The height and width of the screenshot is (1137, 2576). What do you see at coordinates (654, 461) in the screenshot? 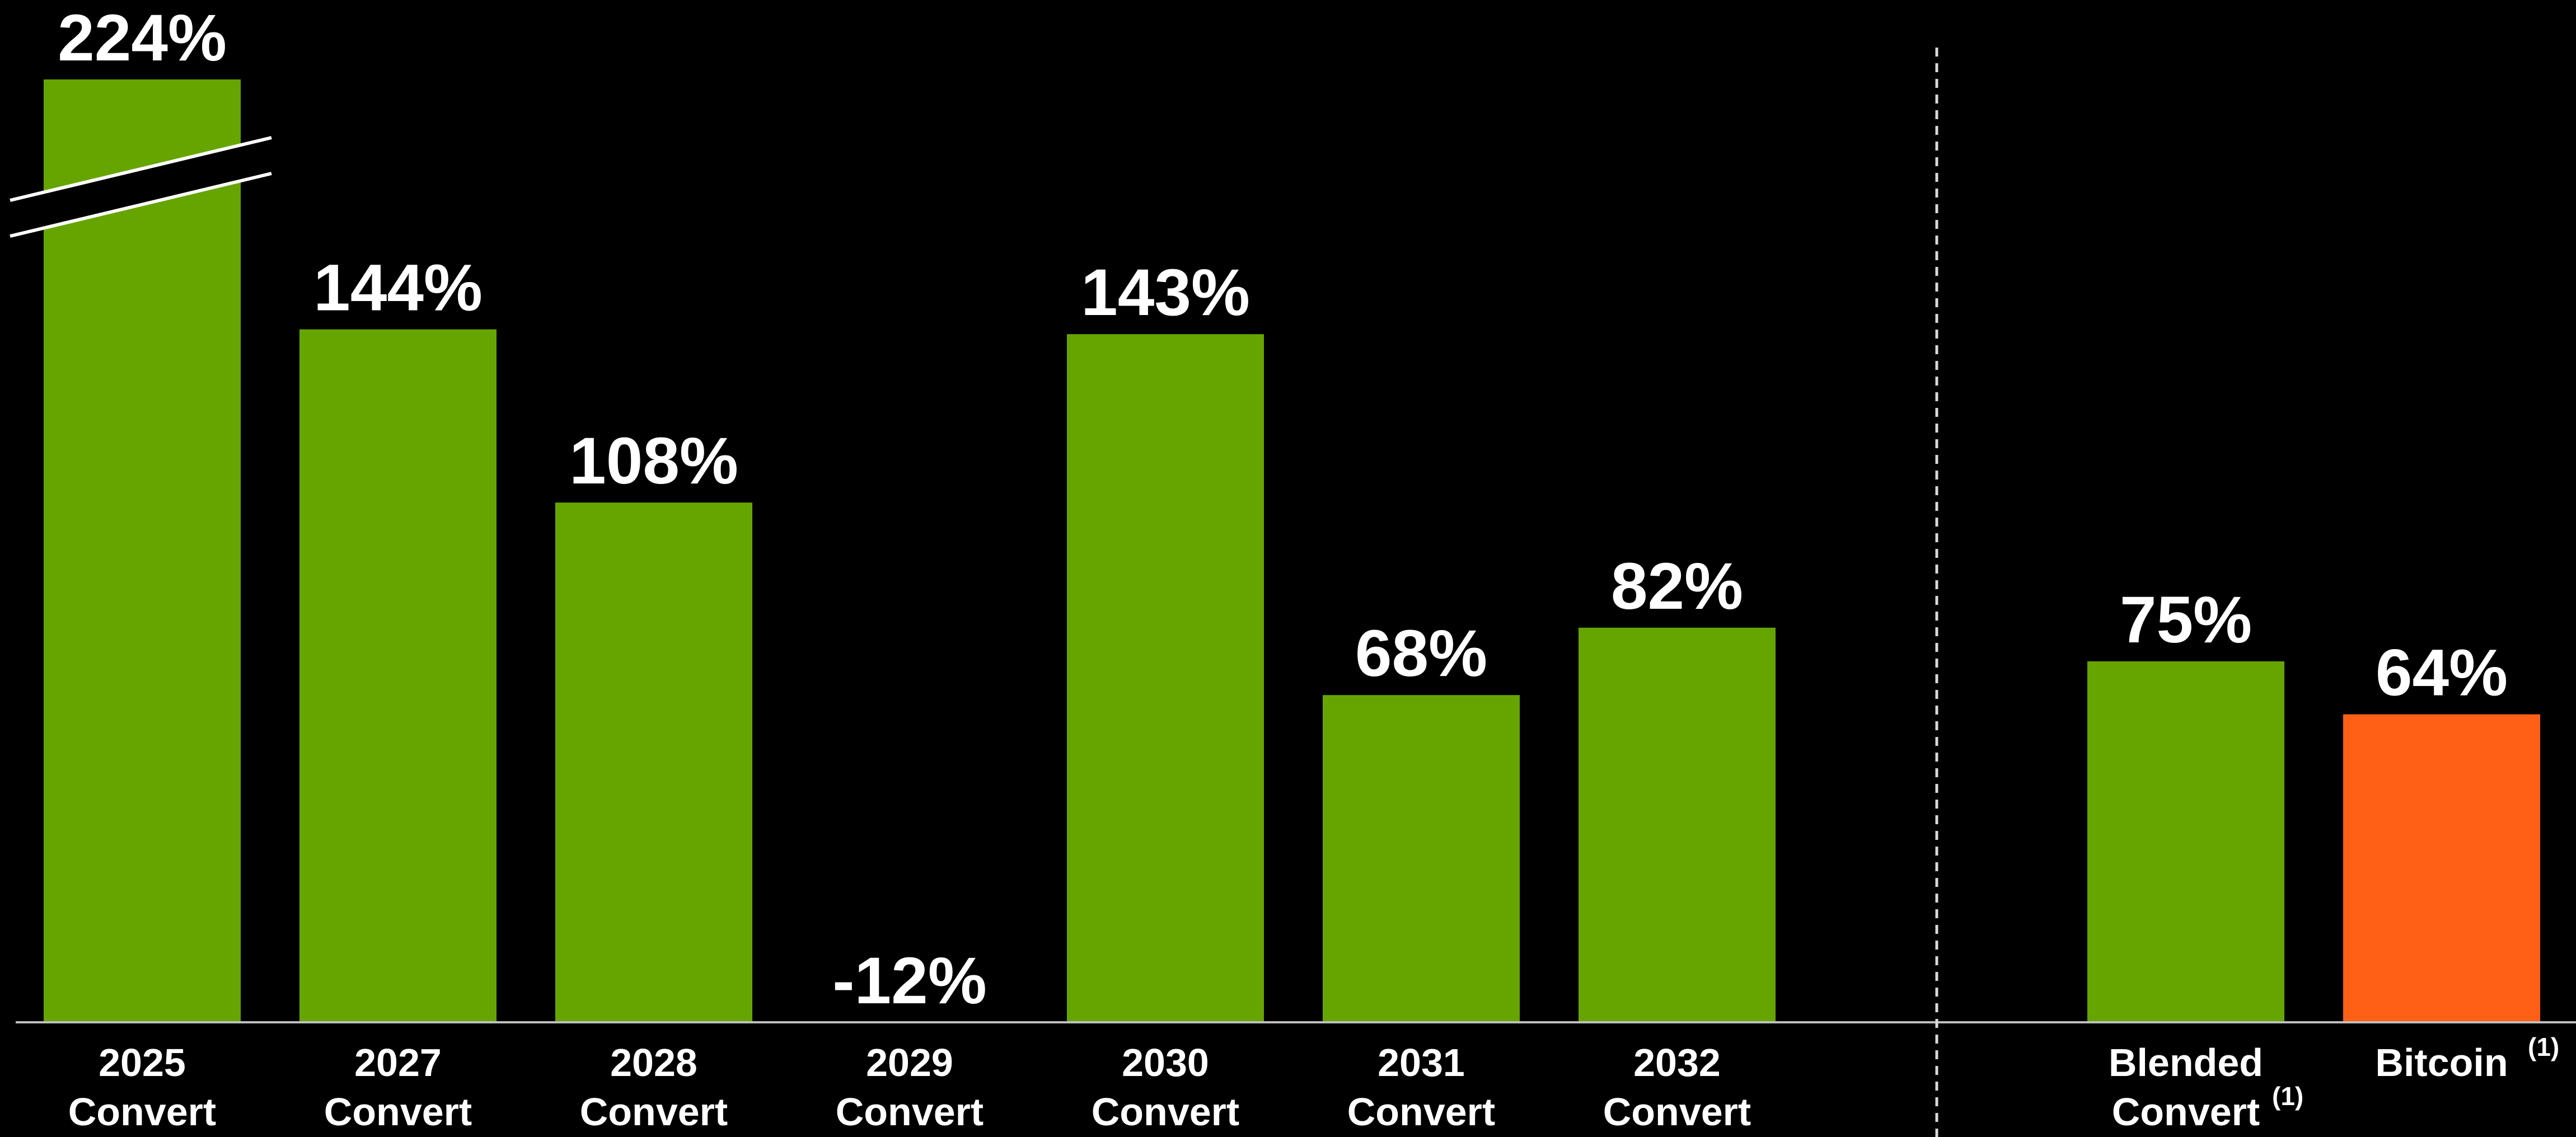
I see `value-label-2028-convert: 108%` at bounding box center [654, 461].